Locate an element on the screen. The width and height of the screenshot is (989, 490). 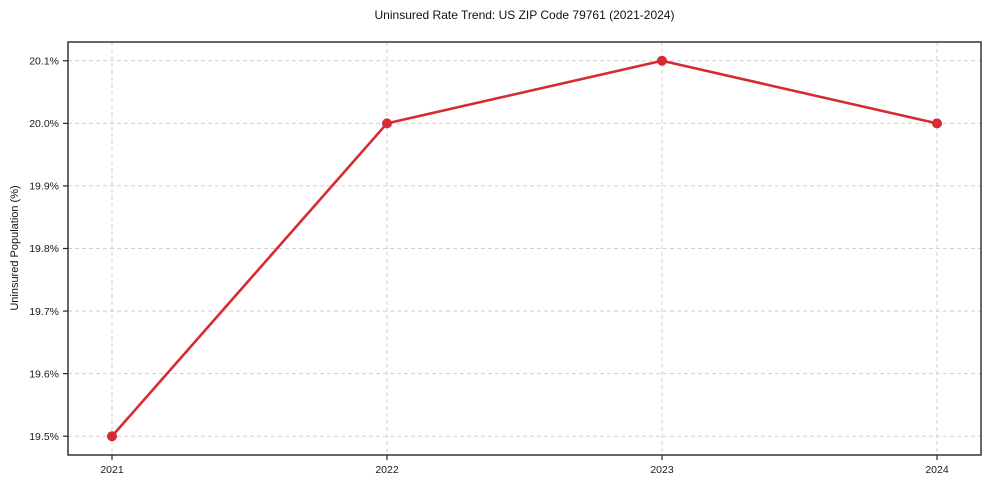
y-tick-label: 19.9% is located at coordinates (44, 187).